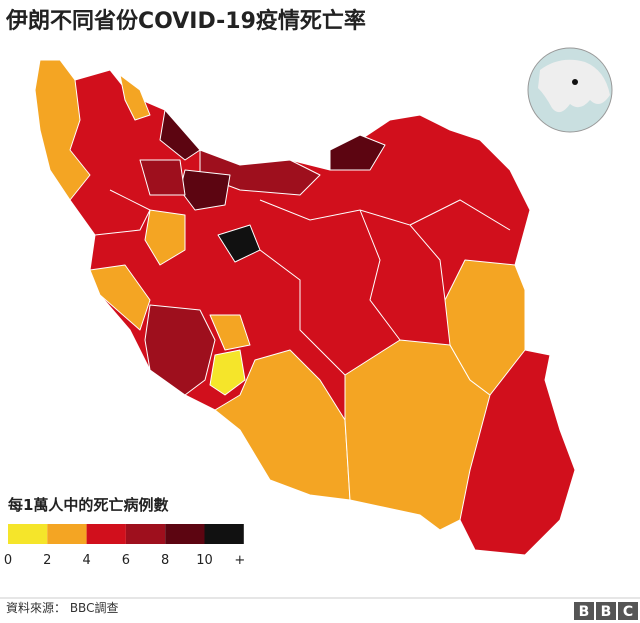 The height and width of the screenshot is (623, 640). Describe the element at coordinates (165, 560) in the screenshot. I see `legend-tick-label: 8` at that location.